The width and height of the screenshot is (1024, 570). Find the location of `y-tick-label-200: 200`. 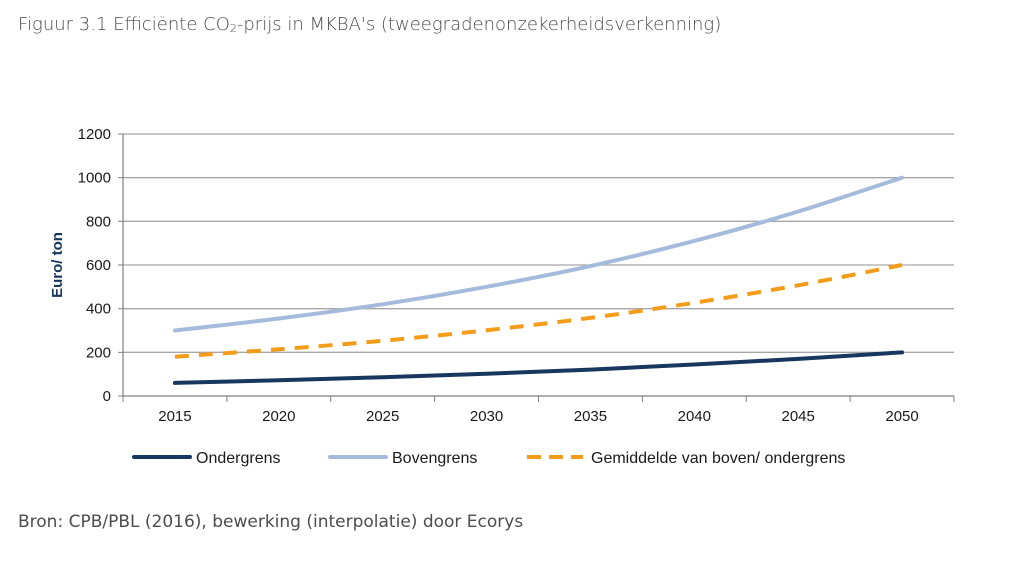

y-tick-label-200: 200 is located at coordinates (98, 352).